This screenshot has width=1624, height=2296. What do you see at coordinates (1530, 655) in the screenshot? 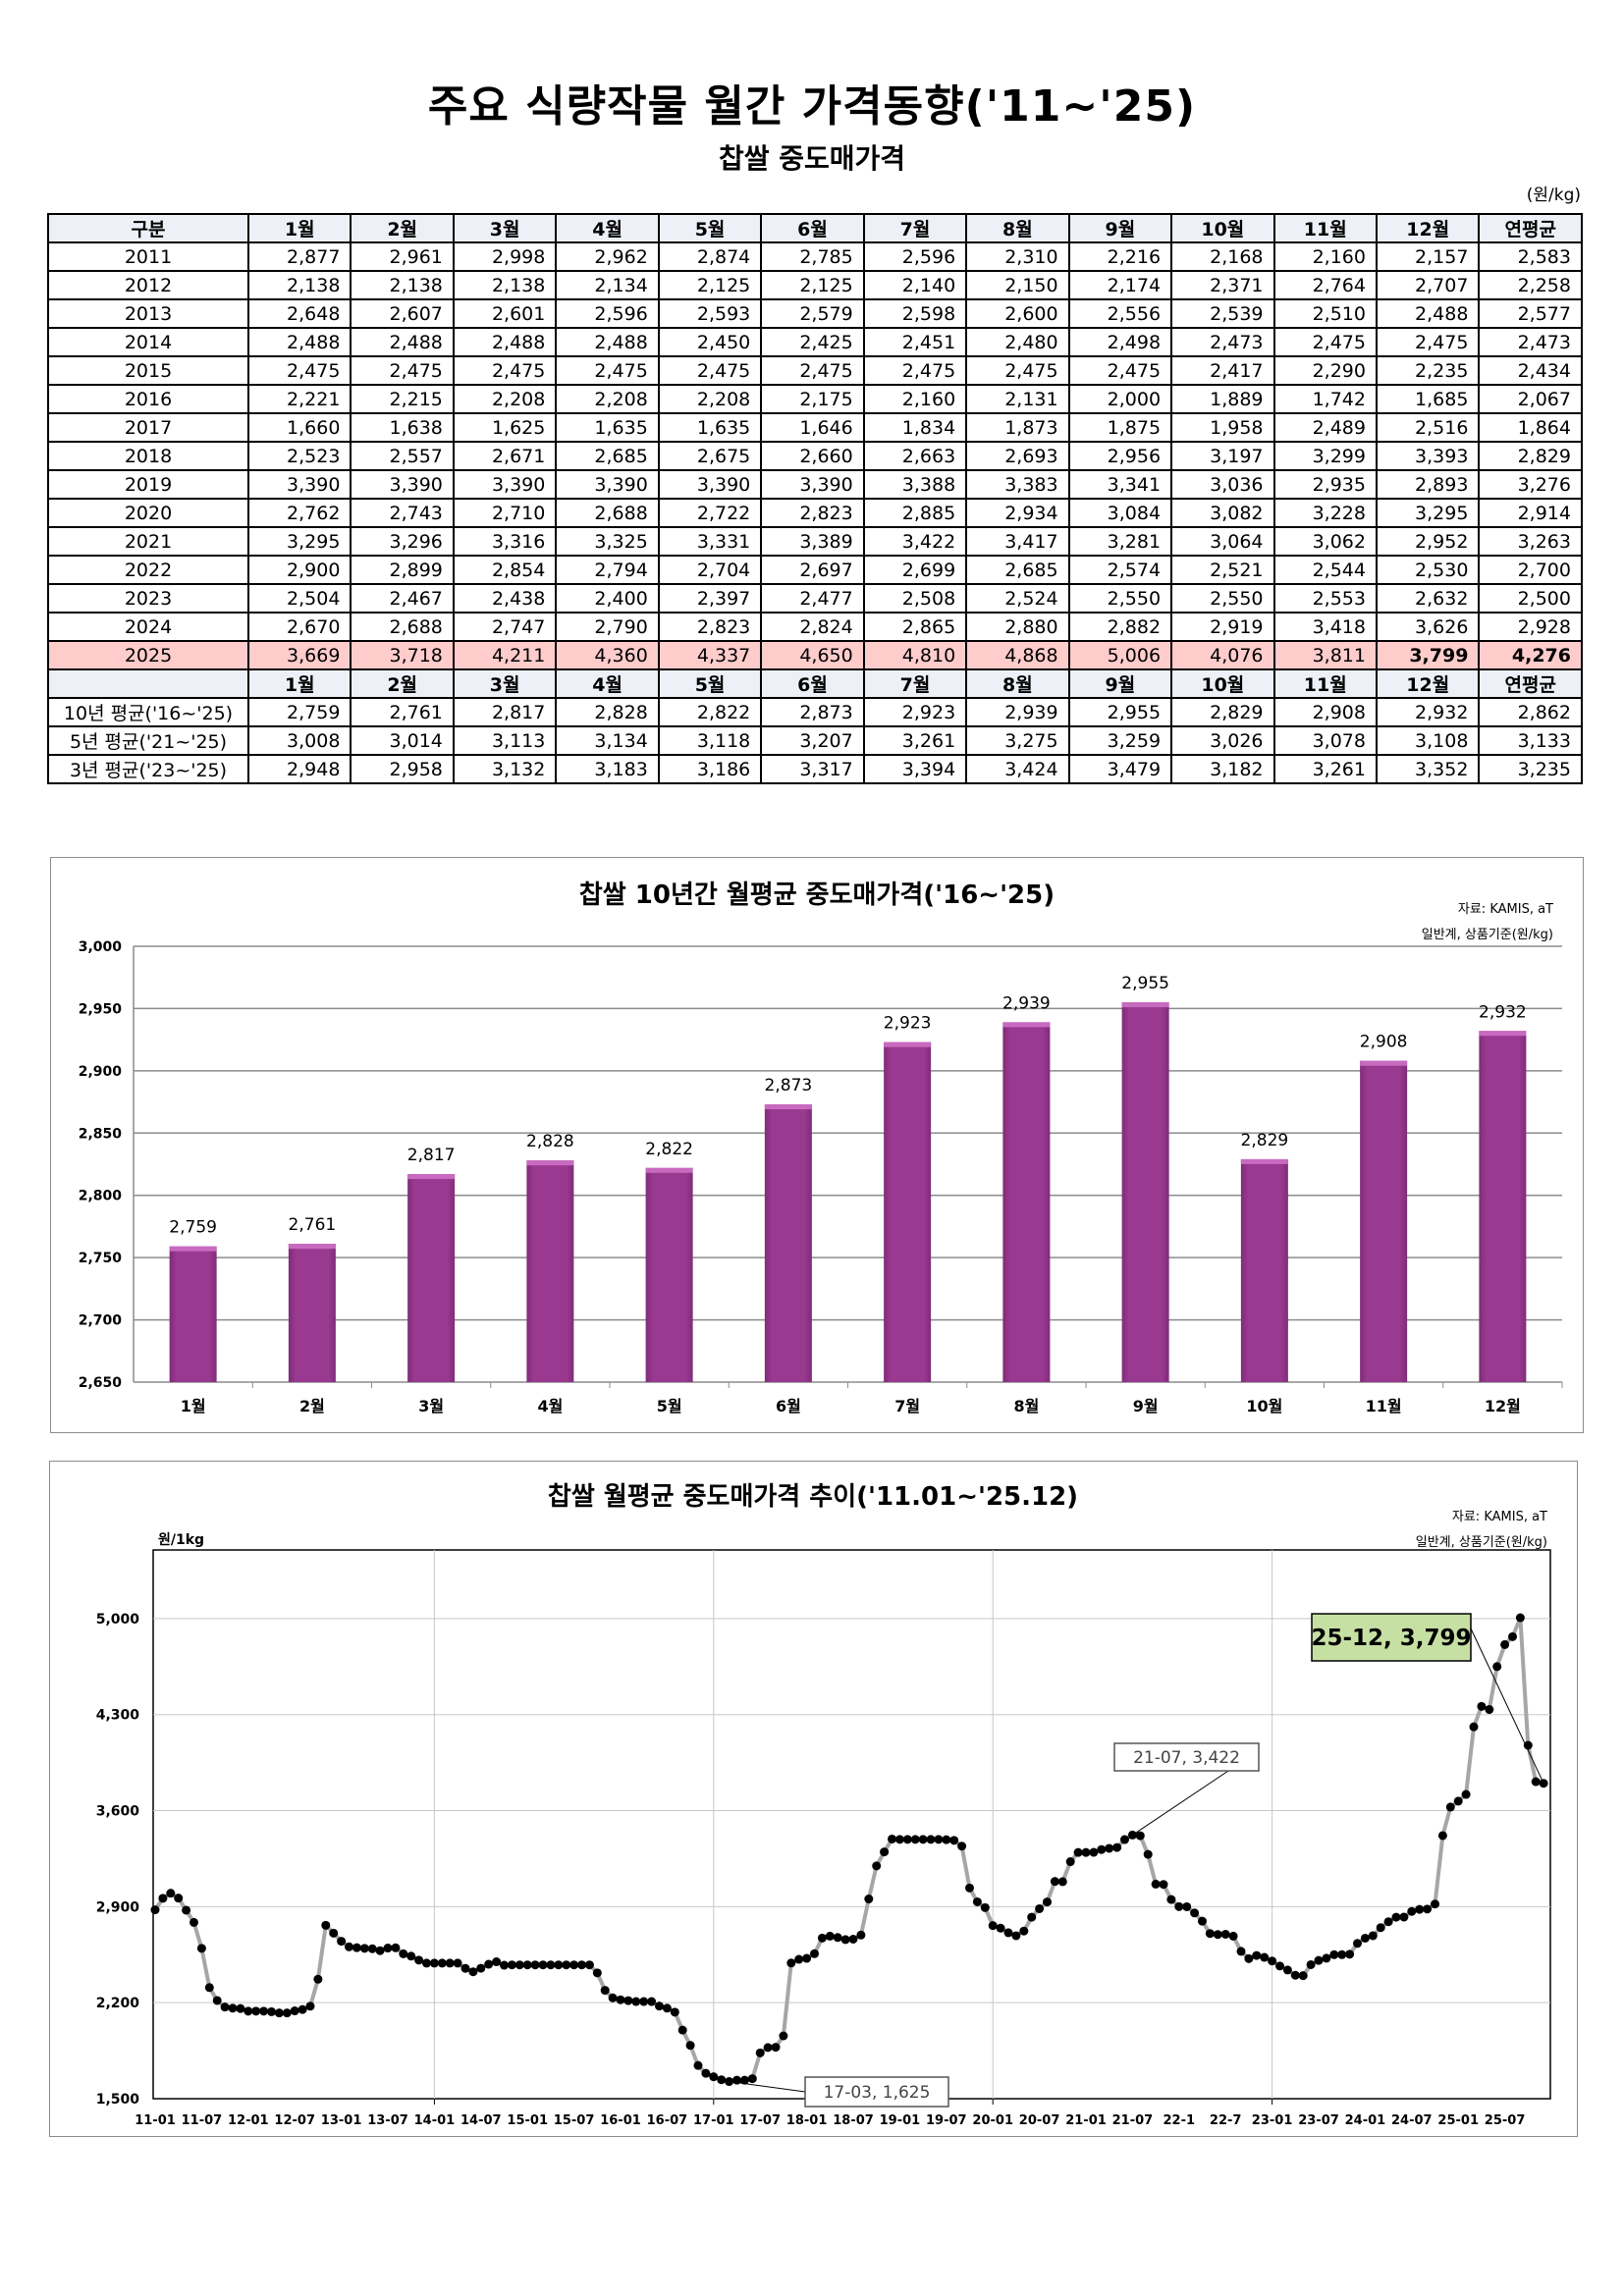
I see `table-cell: 4,276` at bounding box center [1530, 655].